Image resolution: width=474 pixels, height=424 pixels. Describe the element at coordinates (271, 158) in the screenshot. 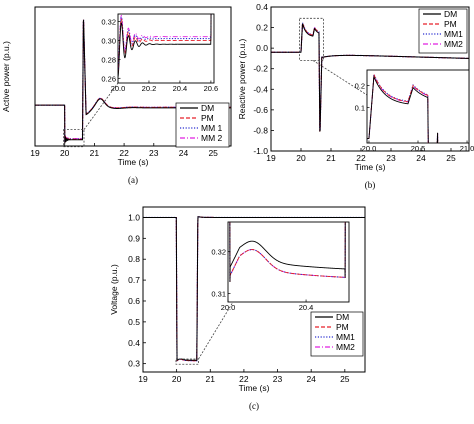

I see `xtick-label-b: 19` at that location.